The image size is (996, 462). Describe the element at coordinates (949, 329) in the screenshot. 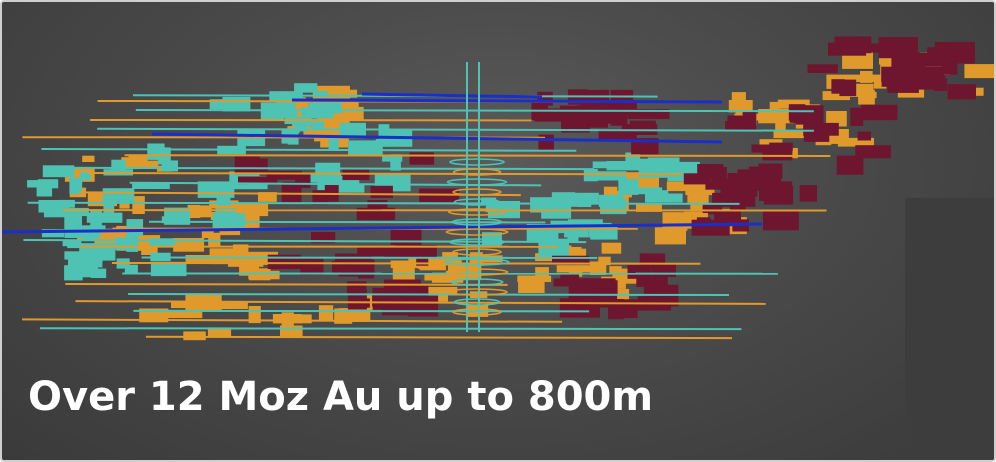

I see `background-panel` at that location.